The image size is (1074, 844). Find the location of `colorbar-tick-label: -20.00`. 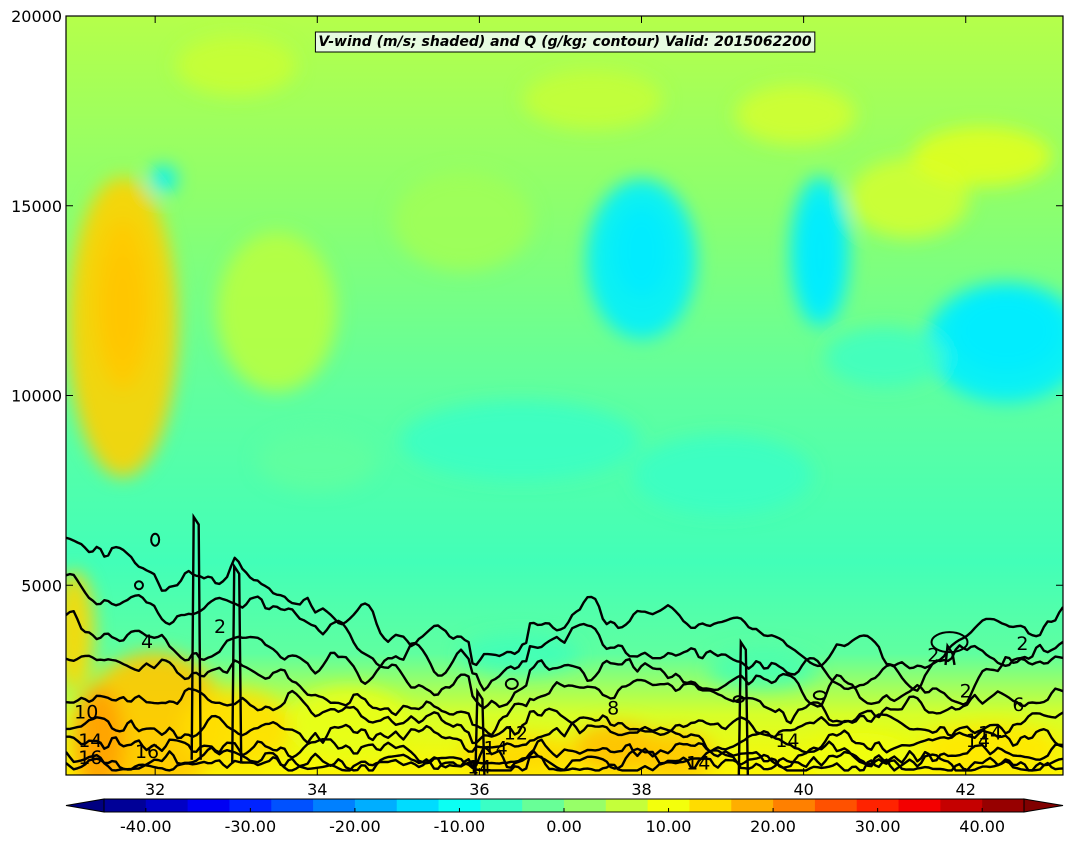

colorbar-tick-label: -20.00 is located at coordinates (355, 826).